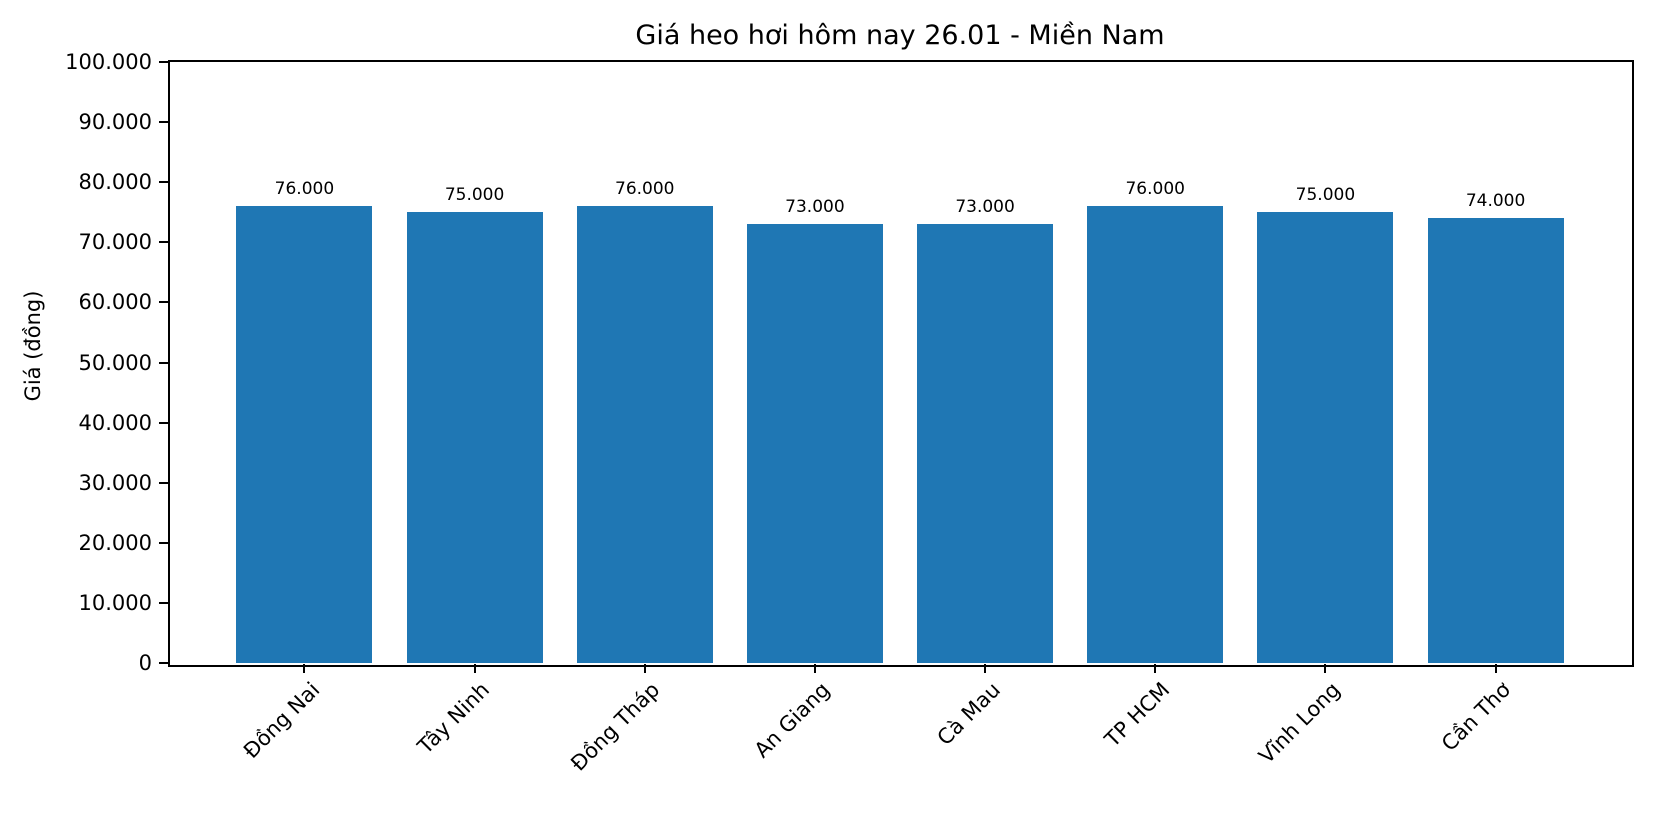 Image resolution: width=1654 pixels, height=827 pixels. I want to click on bar-value-label: 74.000, so click(1495, 201).